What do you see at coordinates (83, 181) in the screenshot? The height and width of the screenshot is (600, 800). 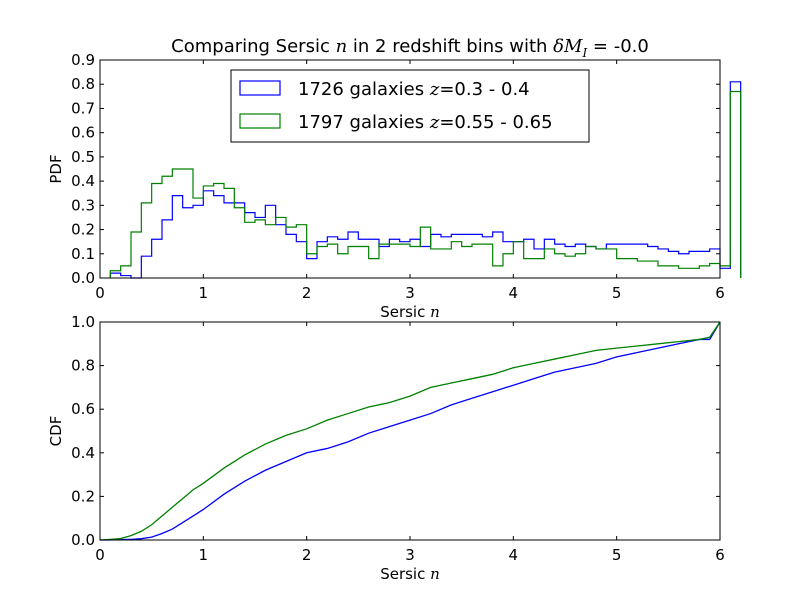 I see `pdf-y-tick-label: 0.4` at bounding box center [83, 181].